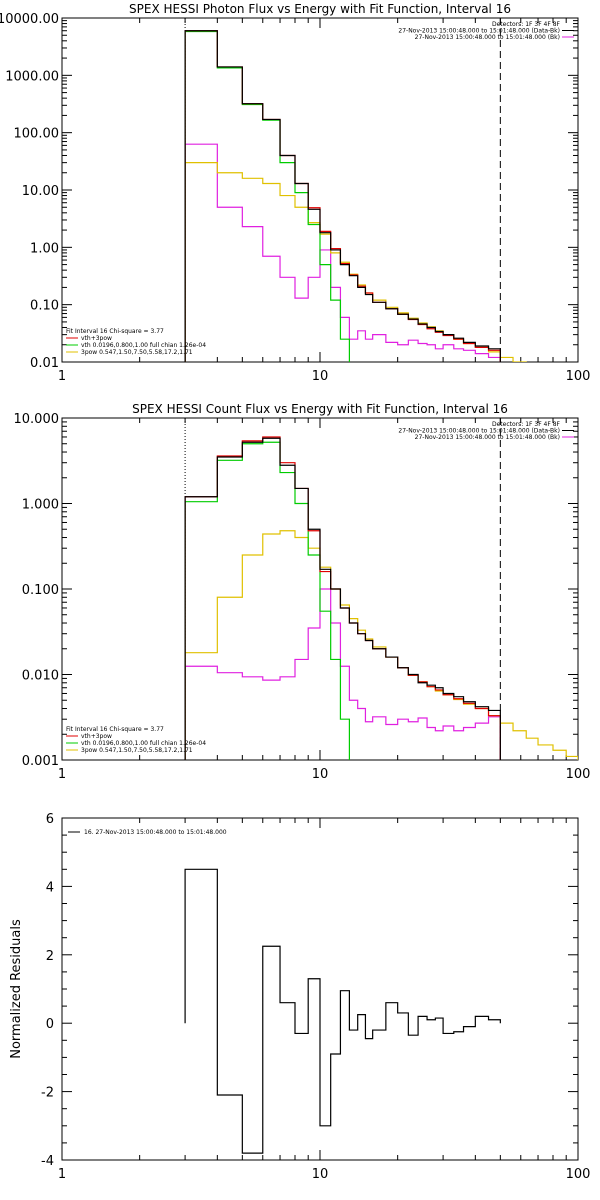 The height and width of the screenshot is (1200, 600). Describe the element at coordinates (50, 819) in the screenshot. I see `y-tick-label: 6` at that location.